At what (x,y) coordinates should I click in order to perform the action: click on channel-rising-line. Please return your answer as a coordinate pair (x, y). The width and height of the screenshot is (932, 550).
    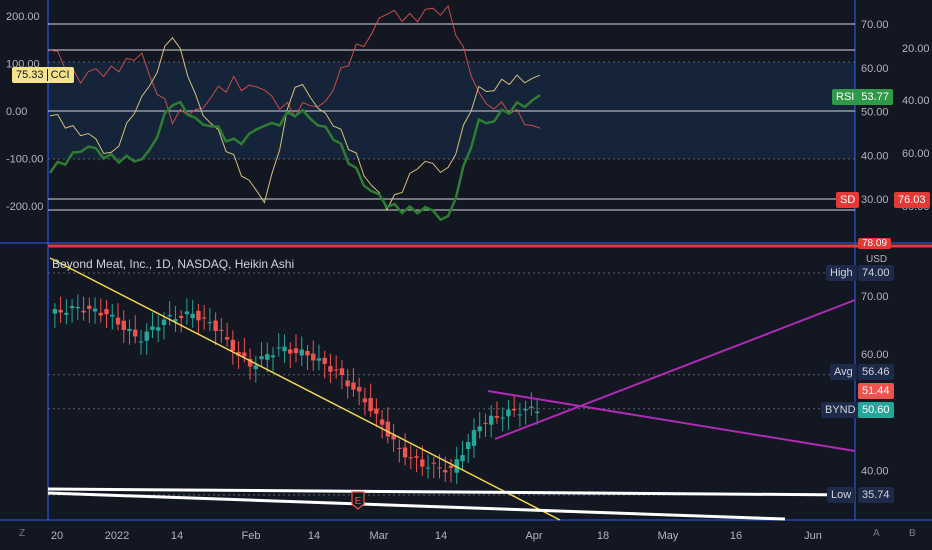
    Looking at the image, I should click on (675, 369).